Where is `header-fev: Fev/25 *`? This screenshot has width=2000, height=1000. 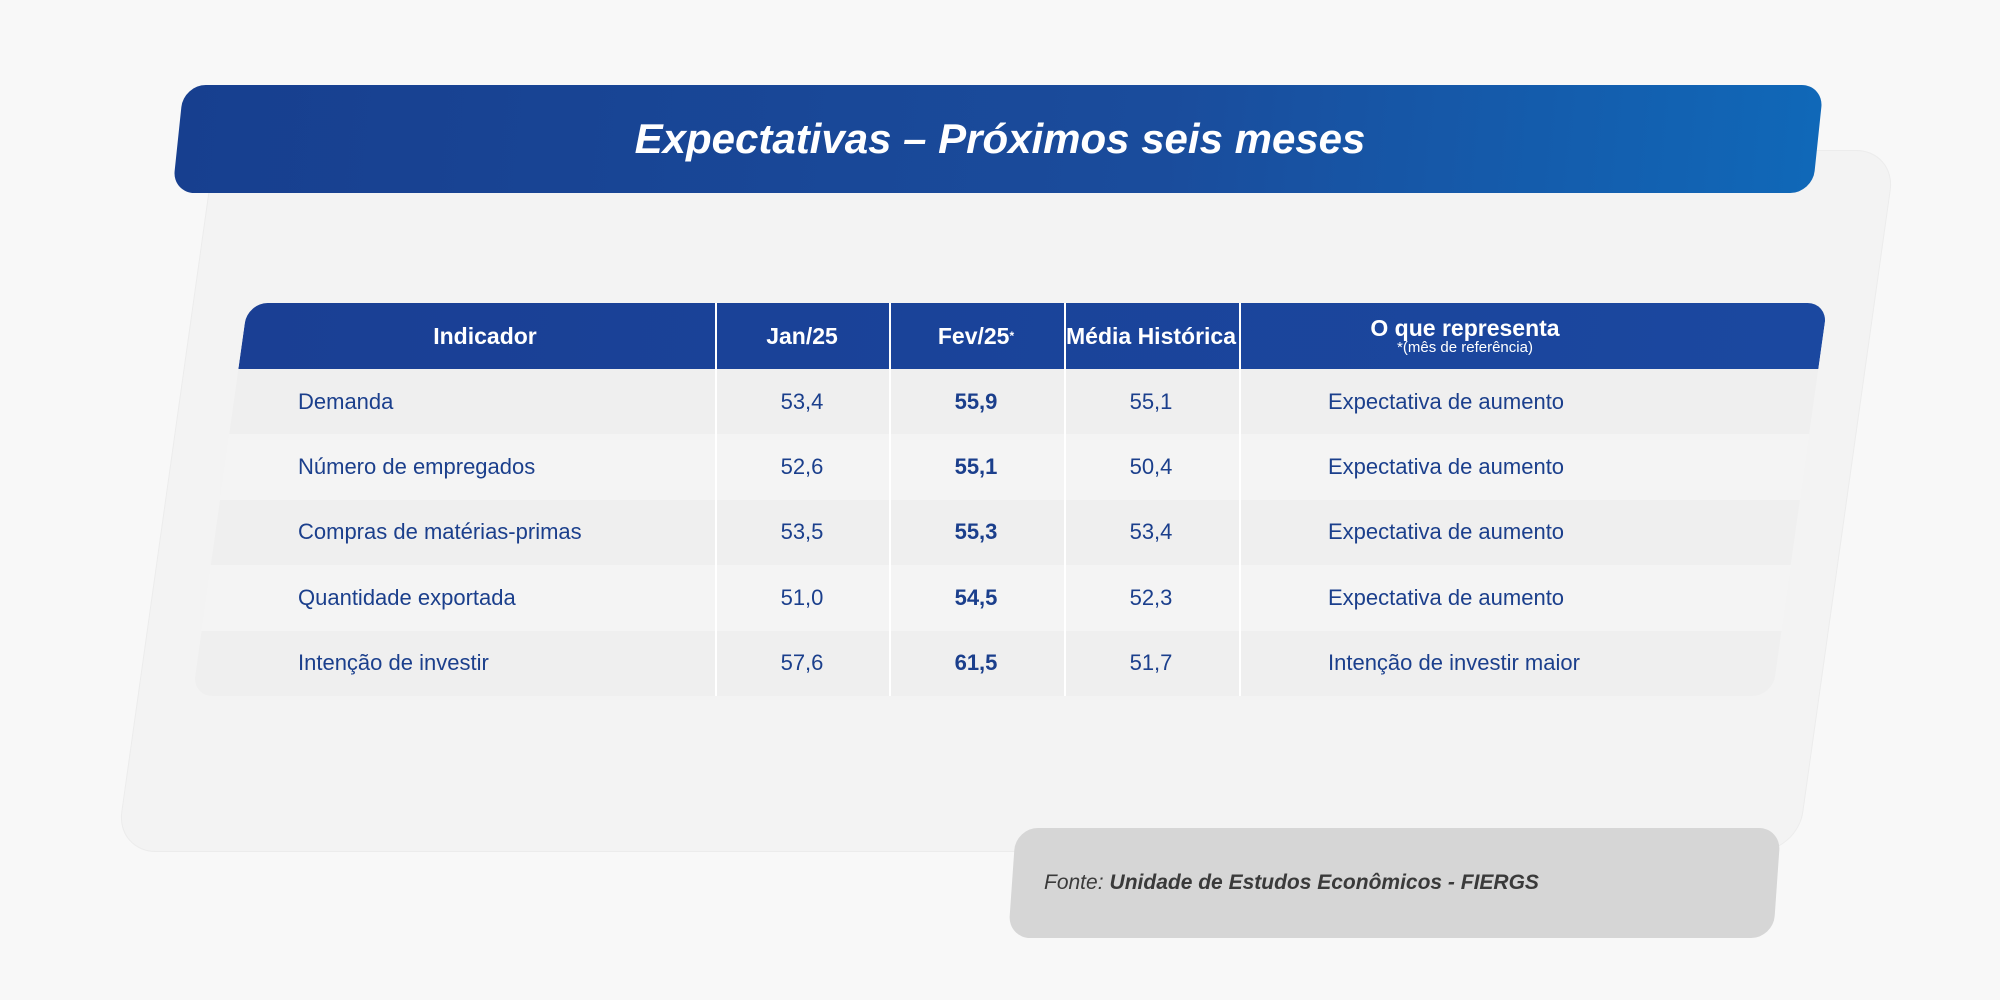
header-fev: Fev/25 * is located at coordinates (976, 336).